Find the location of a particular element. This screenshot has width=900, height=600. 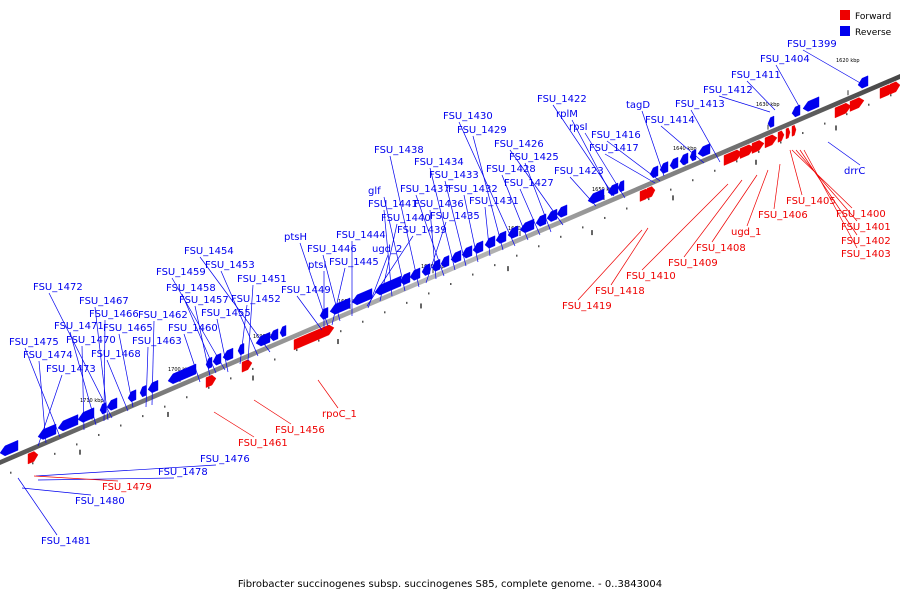

gene-label: rplM is located at coordinates (567, 114).